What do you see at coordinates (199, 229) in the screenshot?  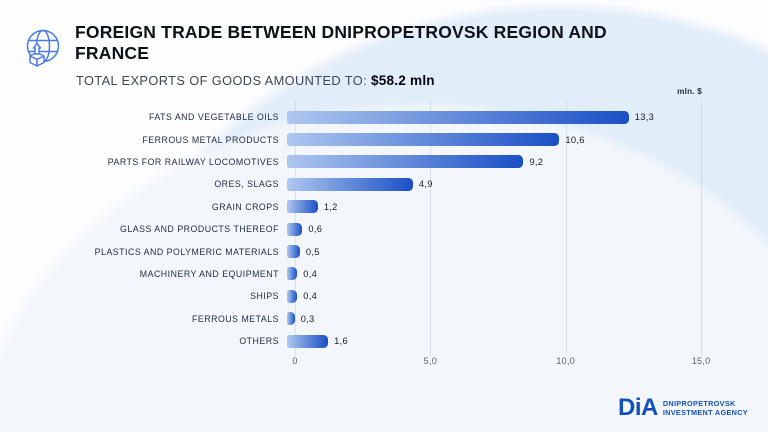 I see `category-label: GLASS AND PRODUCTS THEREOF` at bounding box center [199, 229].